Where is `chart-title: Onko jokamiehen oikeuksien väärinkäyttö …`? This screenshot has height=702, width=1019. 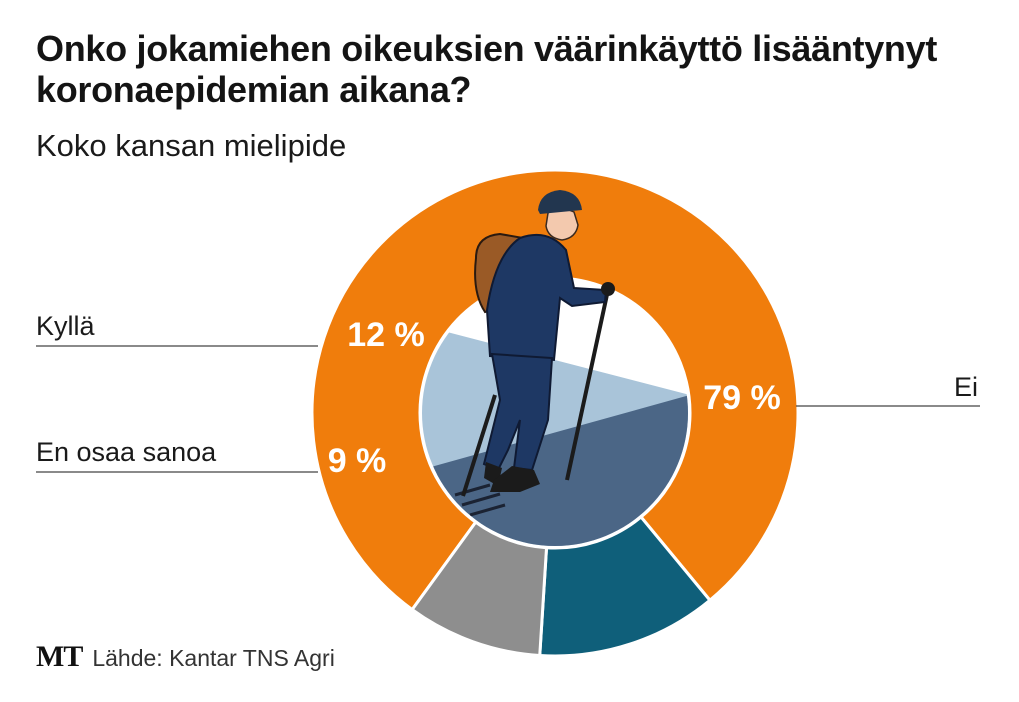 chart-title: Onko jokamiehen oikeuksien väärinkäyttö … is located at coordinates (487, 69).